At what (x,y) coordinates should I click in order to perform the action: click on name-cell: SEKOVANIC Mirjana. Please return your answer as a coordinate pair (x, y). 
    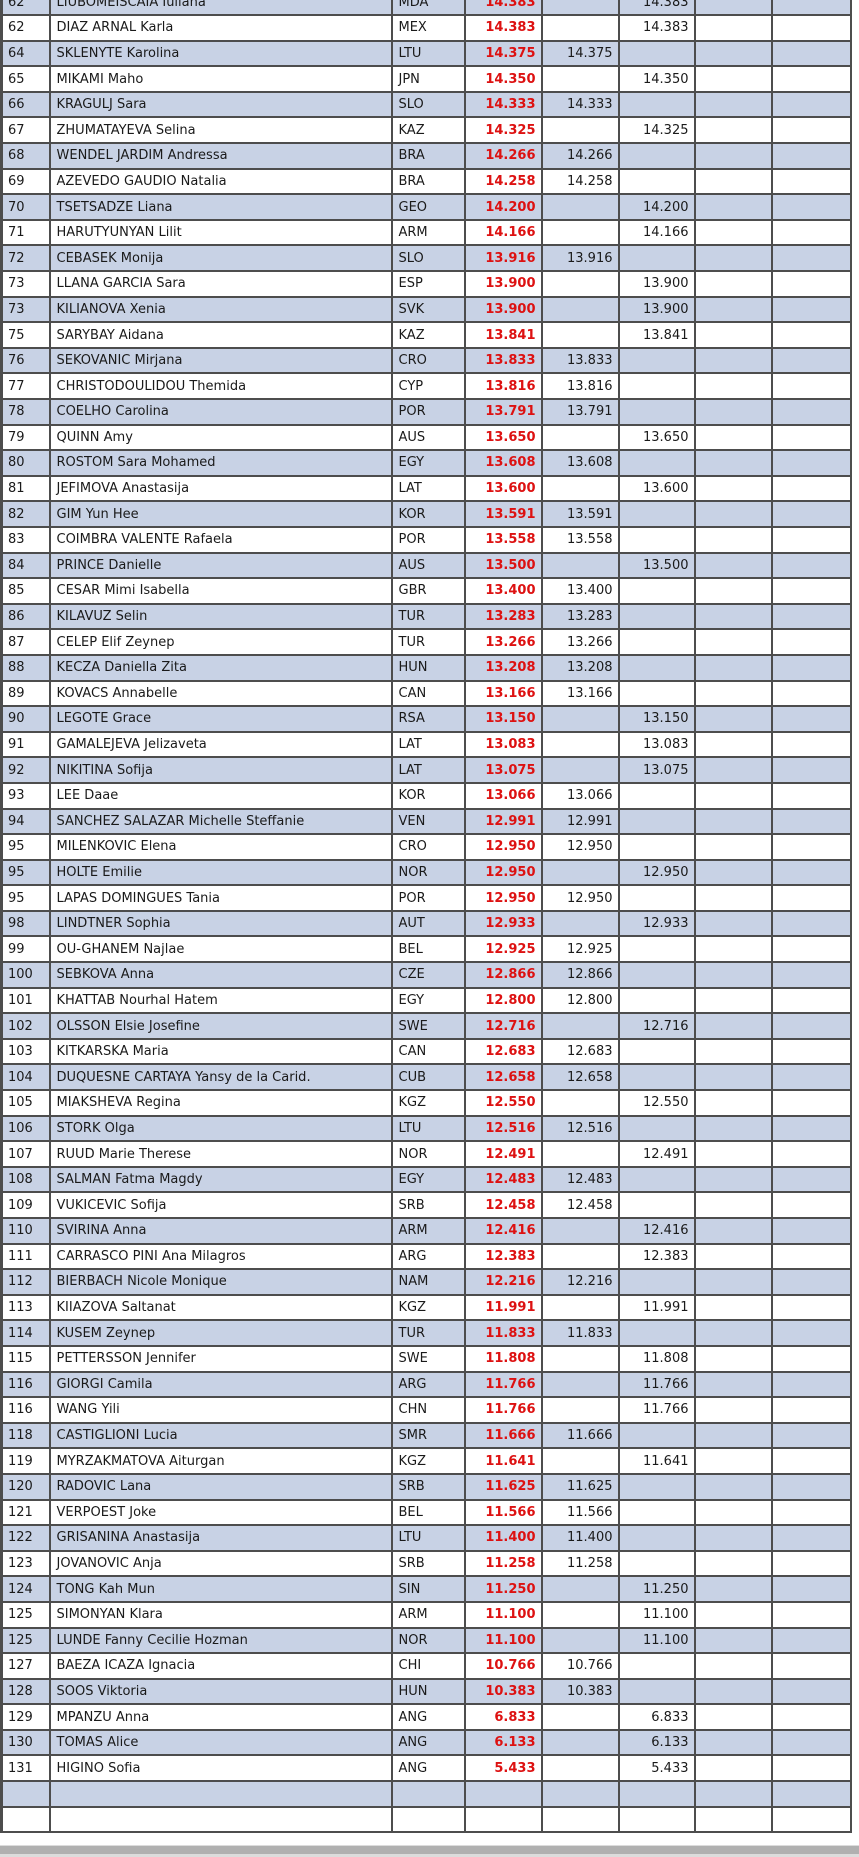
    Looking at the image, I should click on (220, 360).